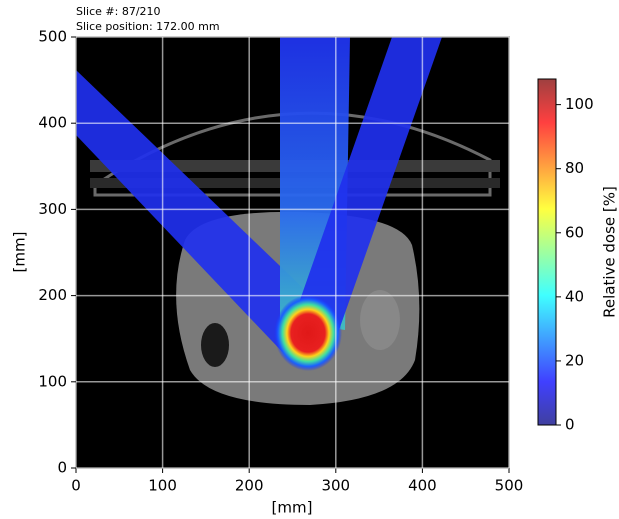  What do you see at coordinates (422, 486) in the screenshot?
I see `x-tick-label: 400` at bounding box center [422, 486].